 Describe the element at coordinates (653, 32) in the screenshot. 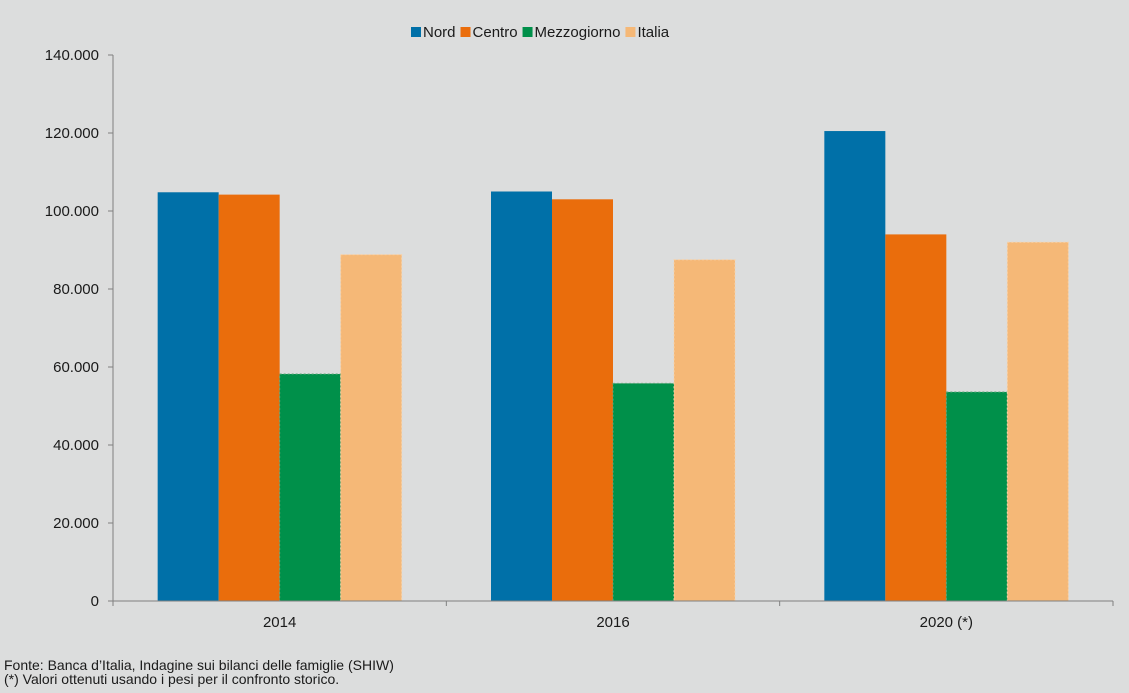

I see `legend-label-italia: Italia` at that location.